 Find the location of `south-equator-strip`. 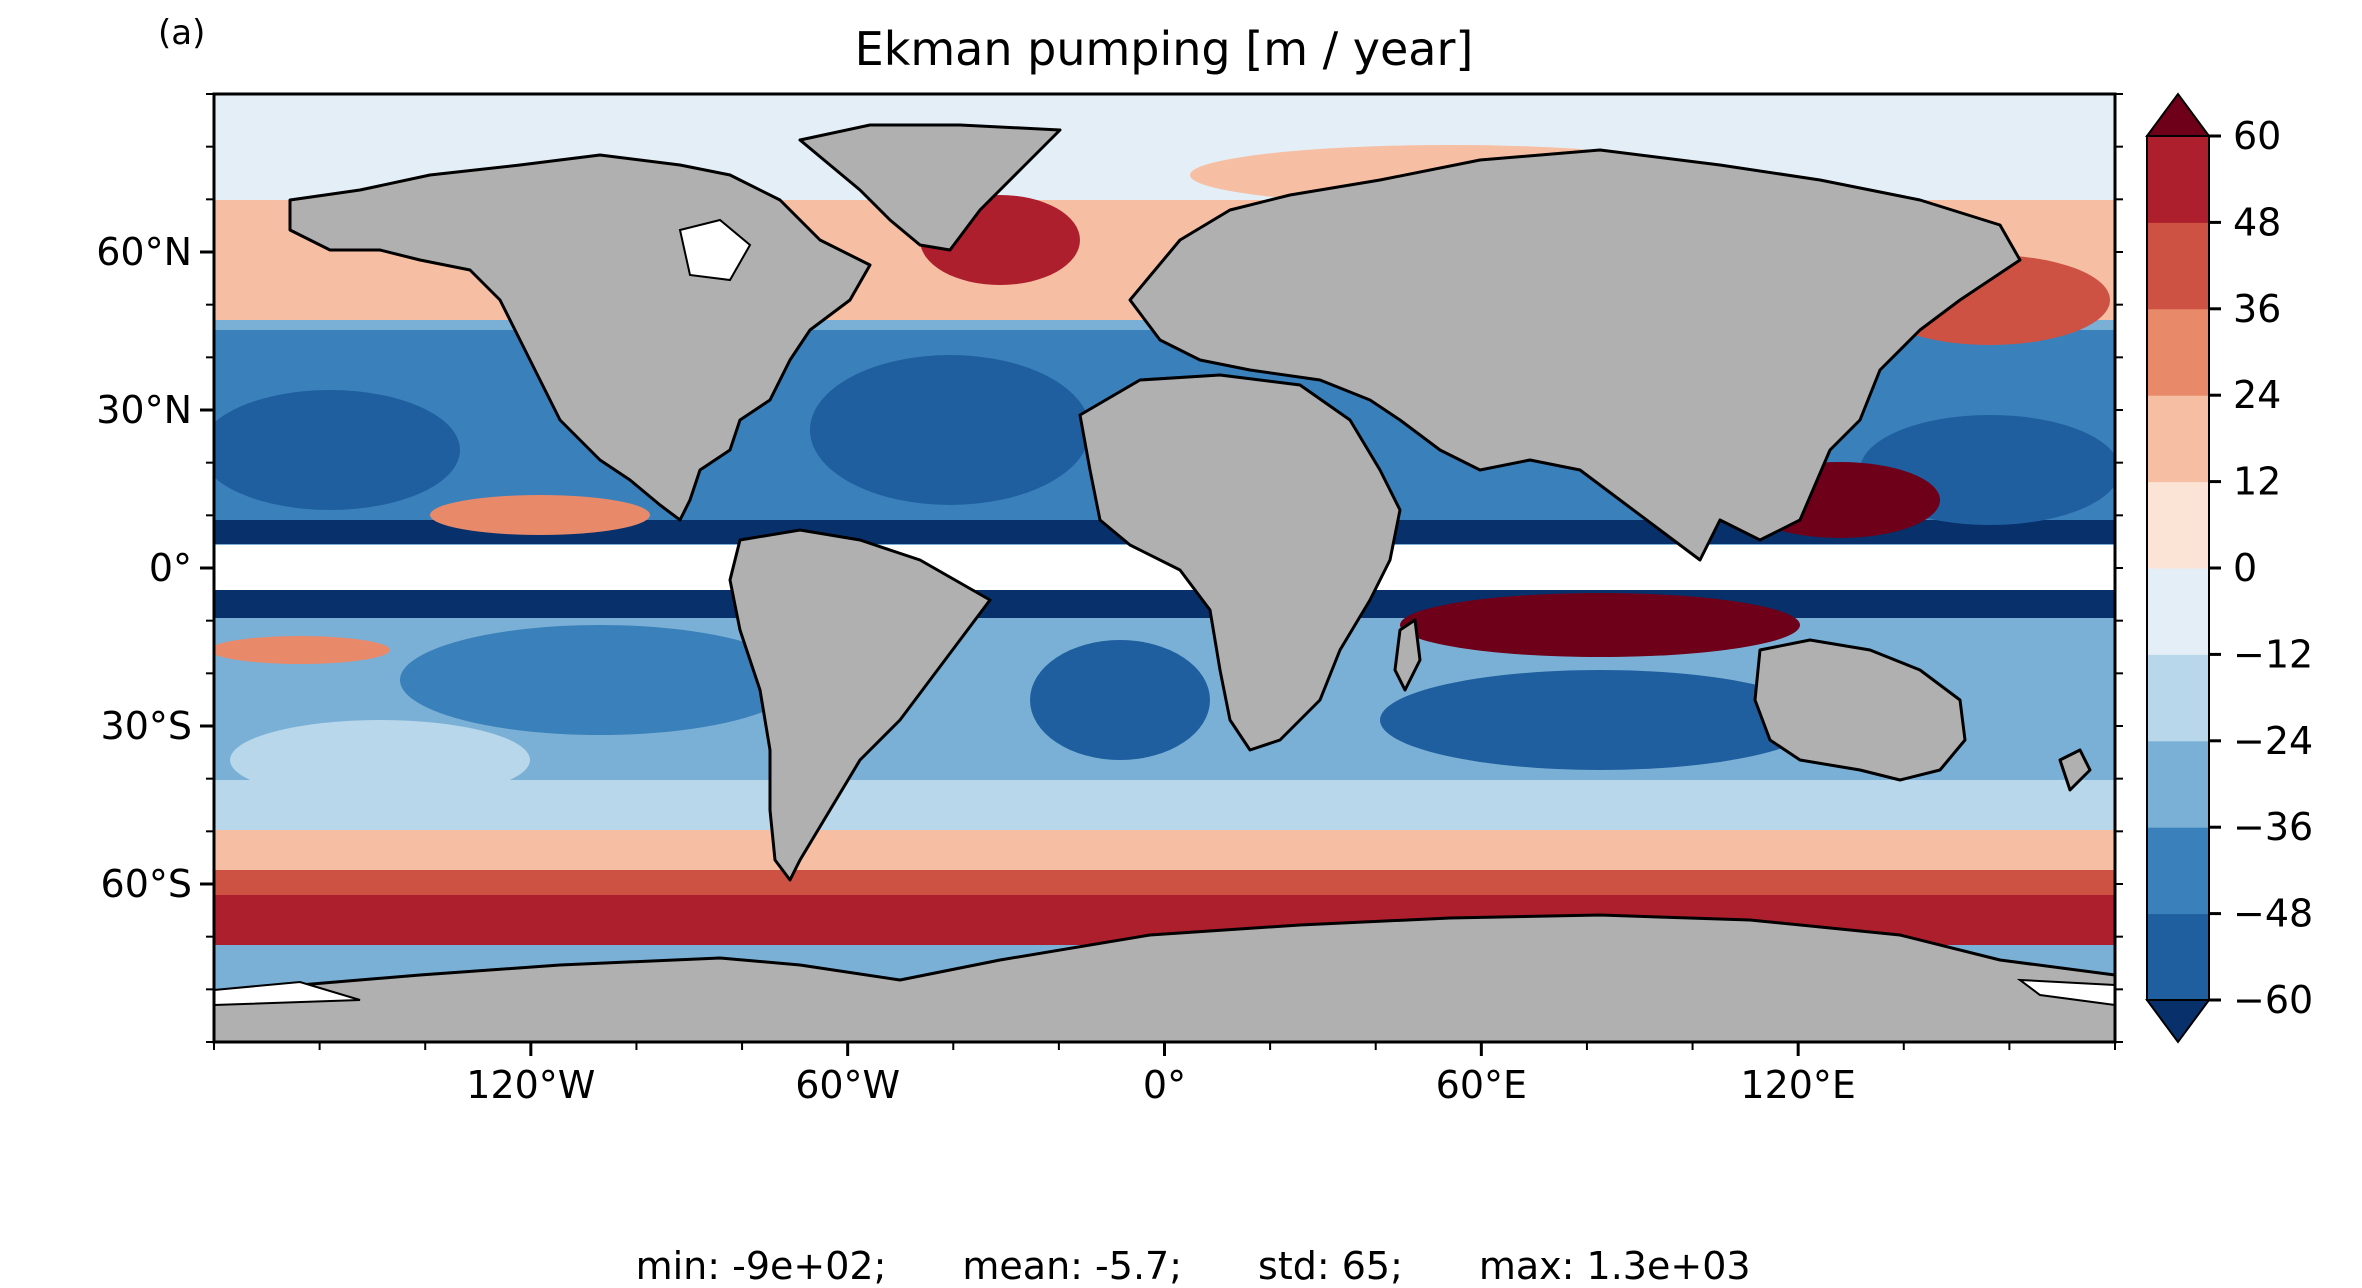

south-equator-strip is located at coordinates (1164, 604).